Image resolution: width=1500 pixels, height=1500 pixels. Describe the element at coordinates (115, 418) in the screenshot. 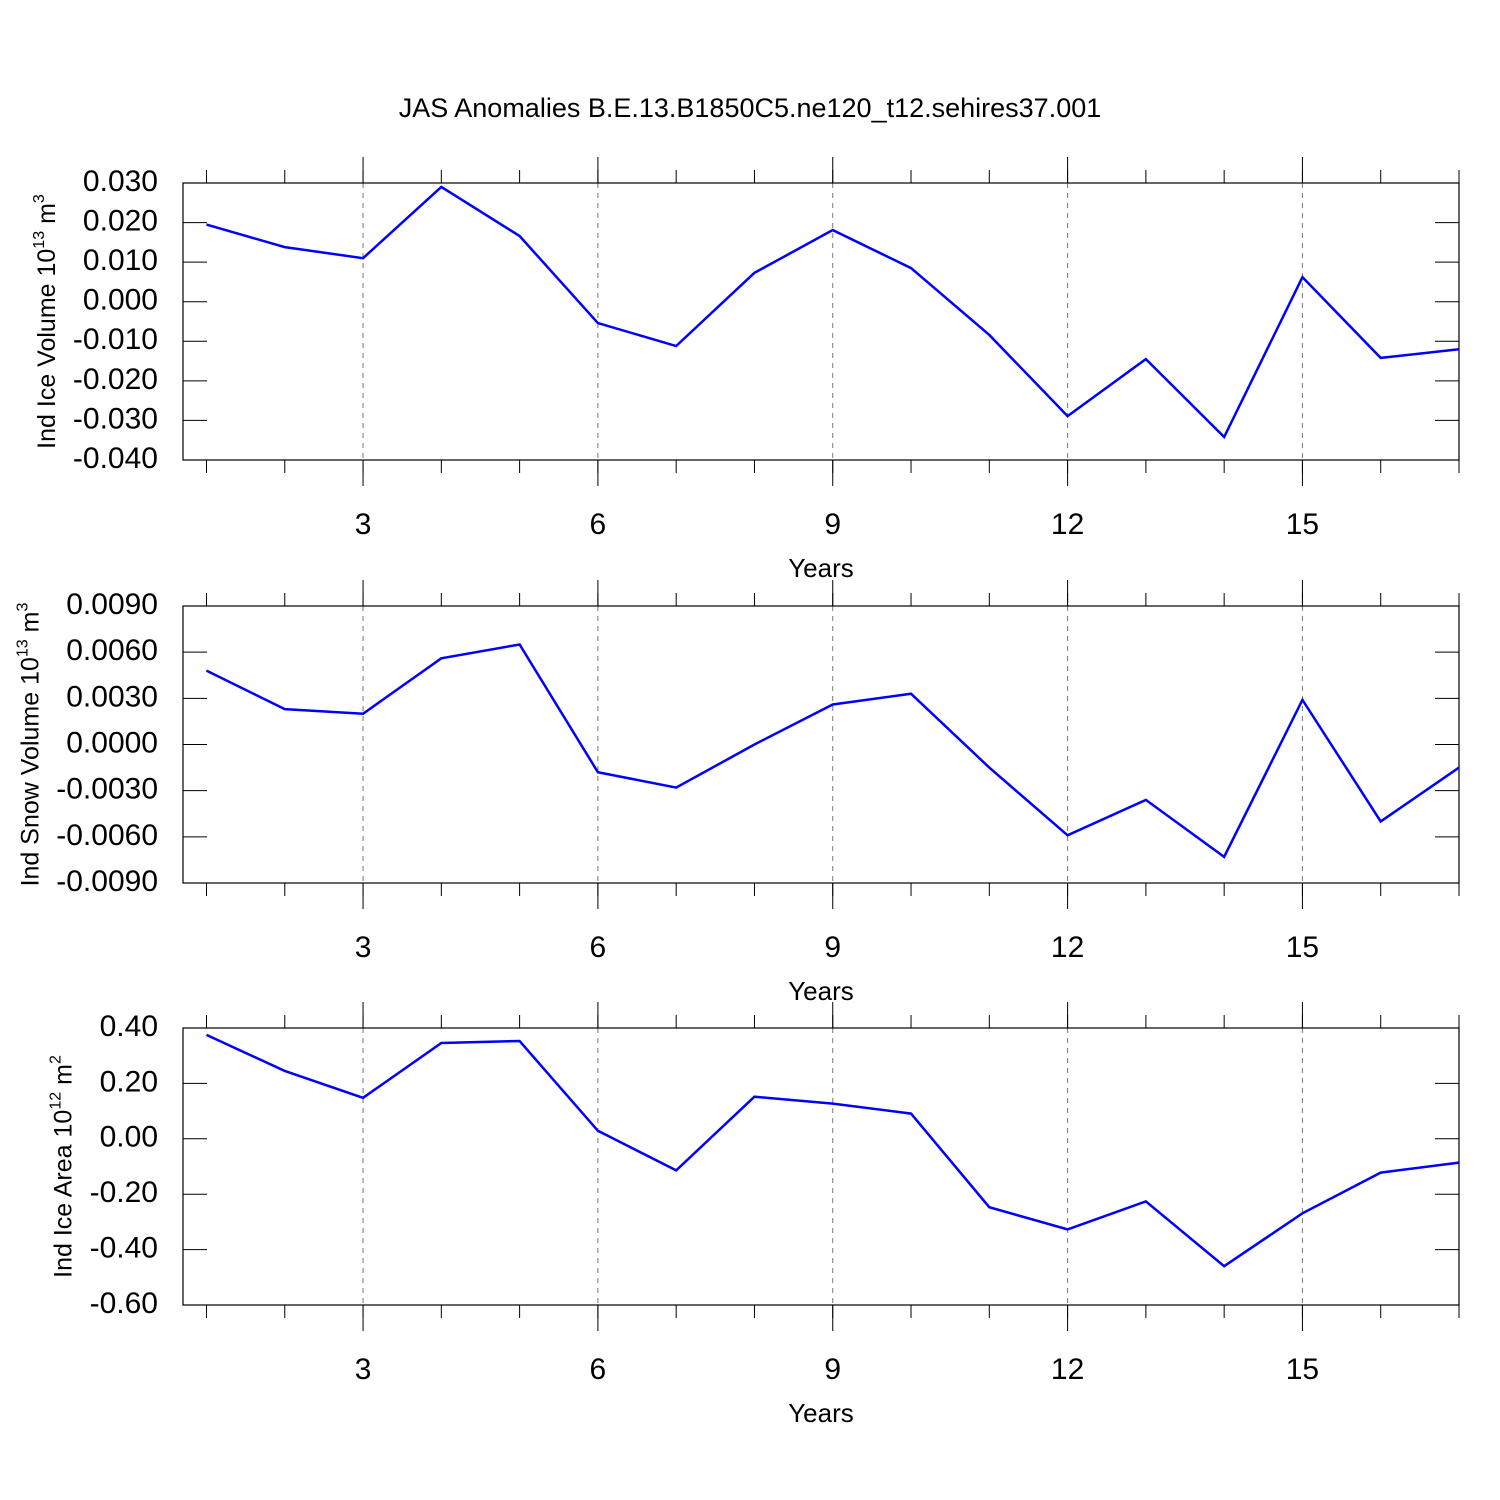

I see `y-tick-label: -0.030` at that location.